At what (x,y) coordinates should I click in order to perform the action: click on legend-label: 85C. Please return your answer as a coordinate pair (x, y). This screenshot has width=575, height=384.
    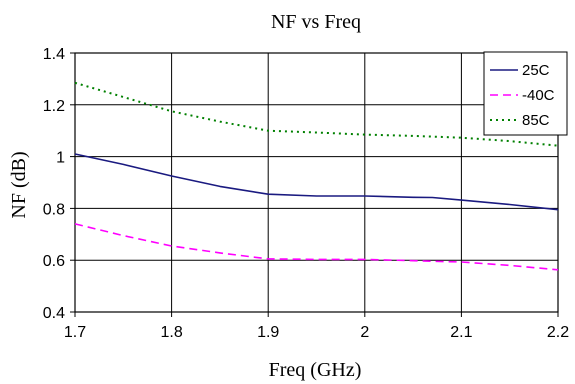
    Looking at the image, I should click on (536, 120).